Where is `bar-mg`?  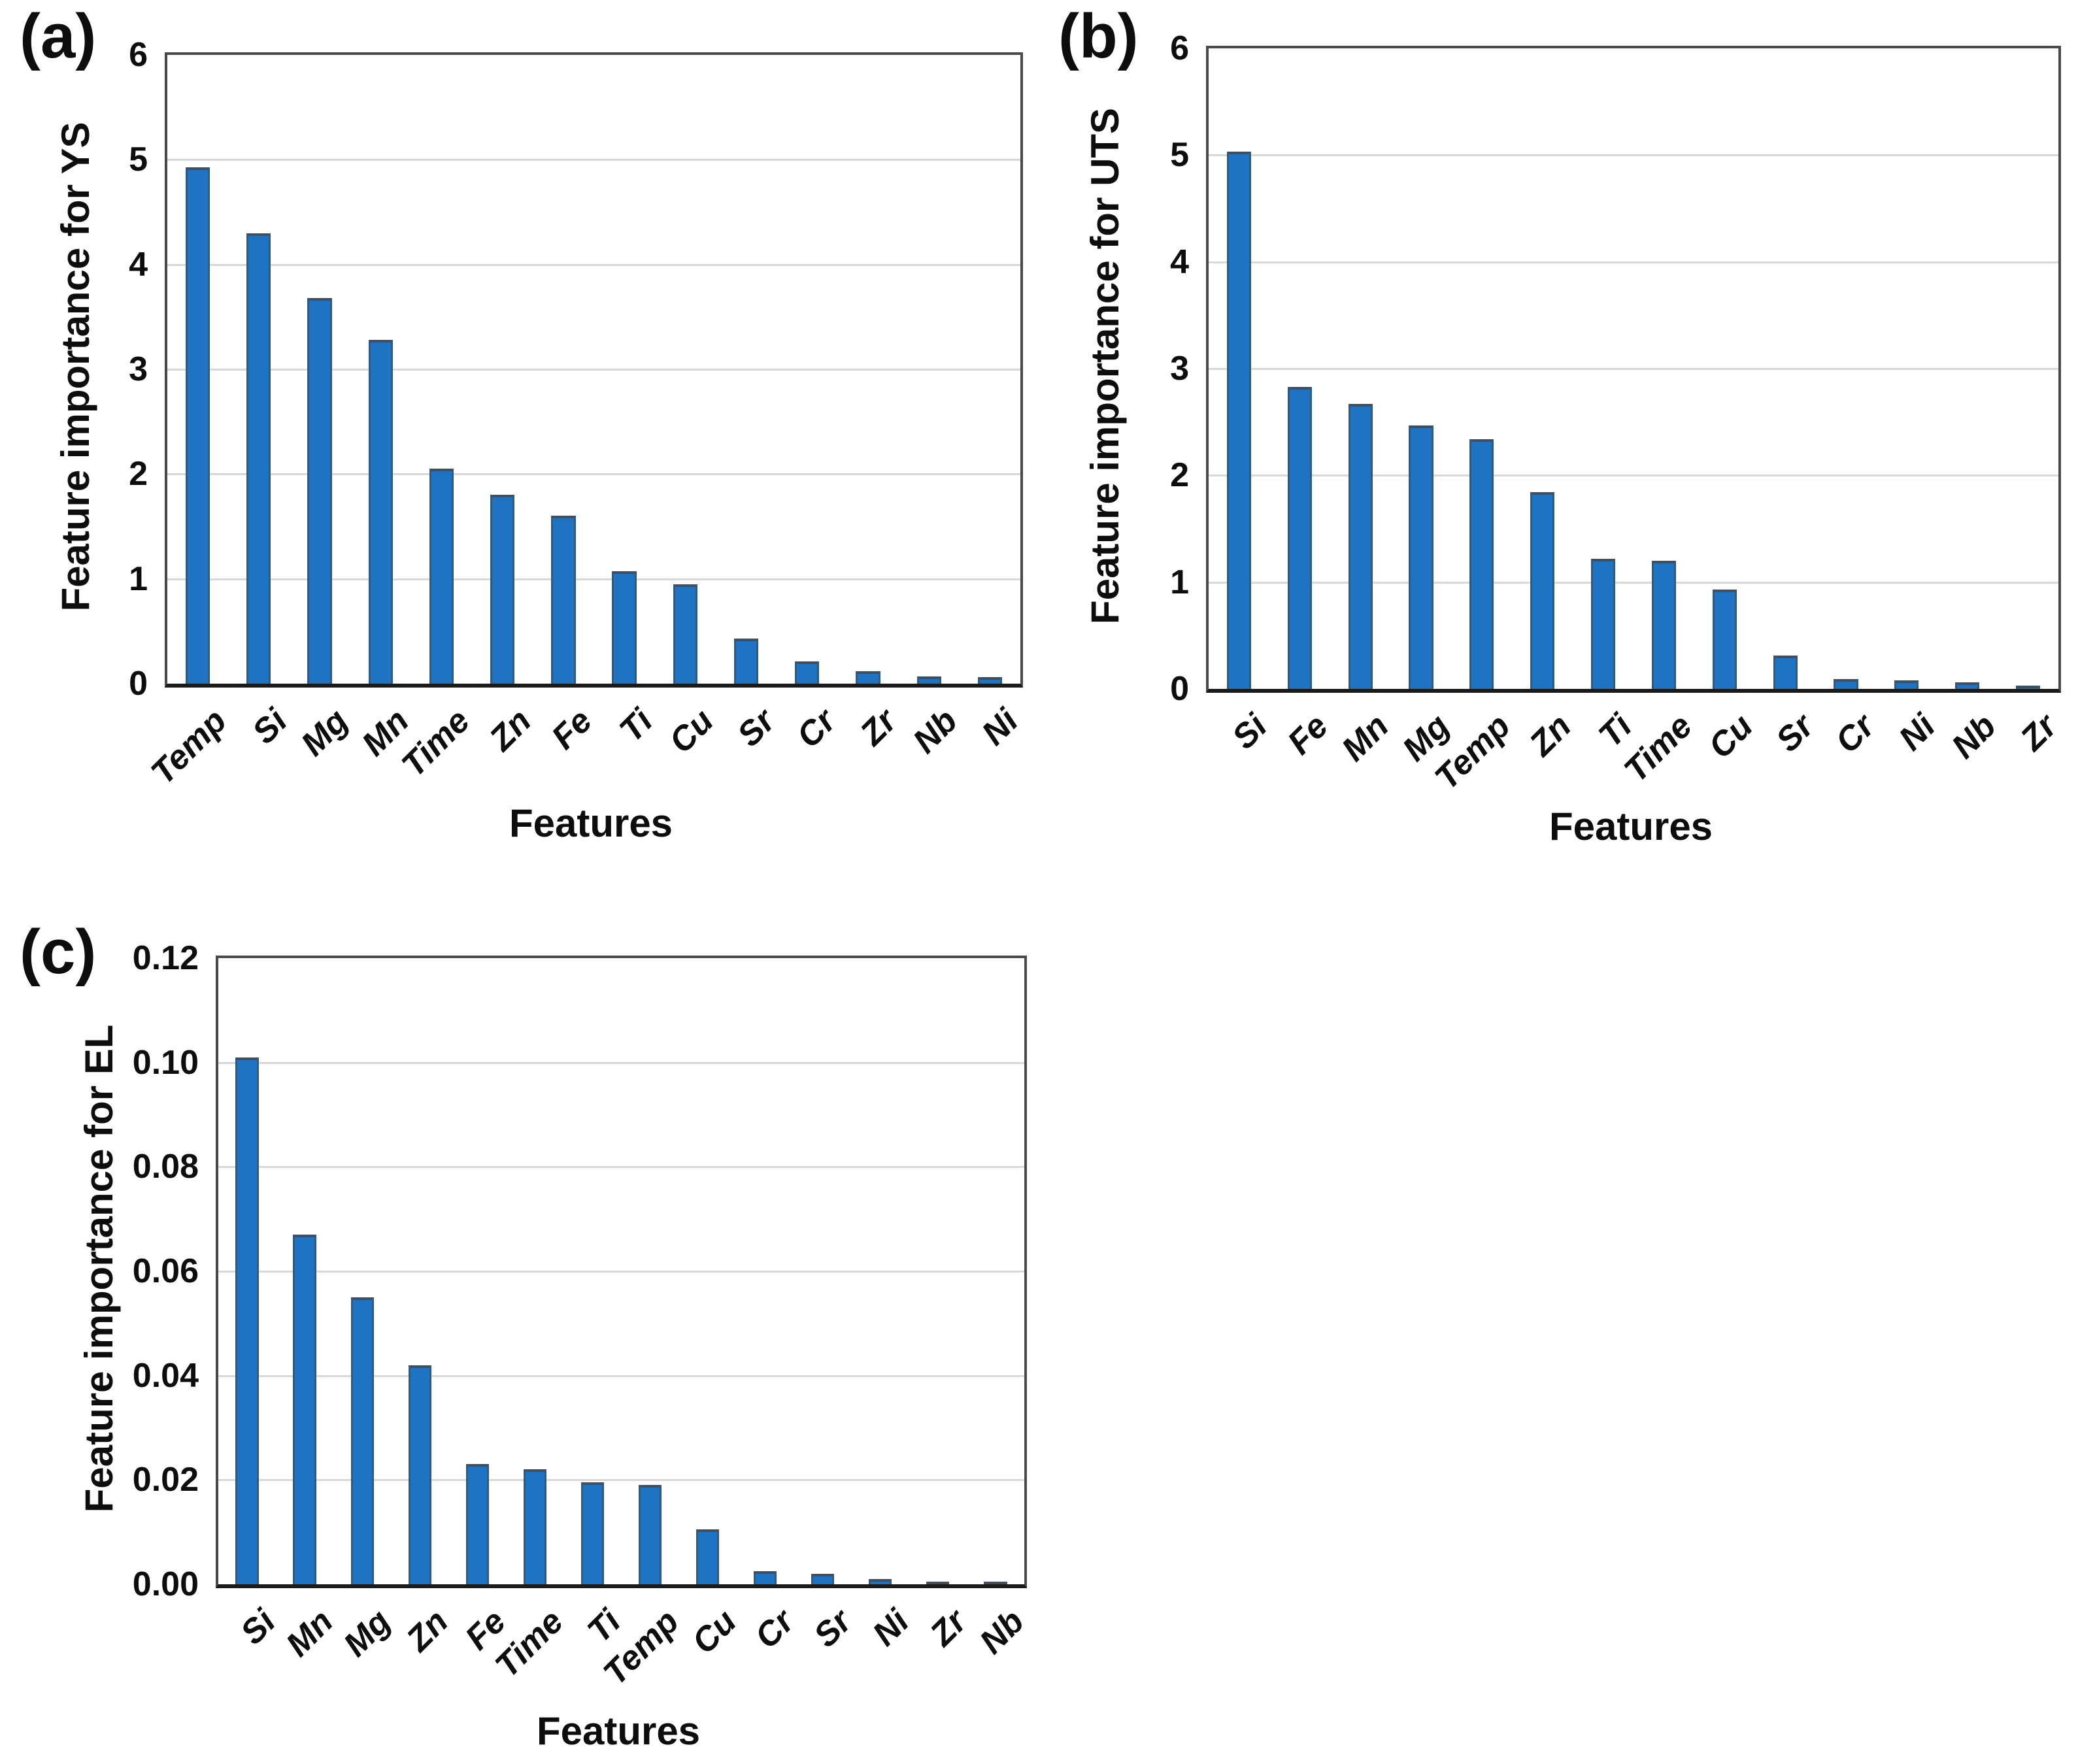
bar-mg is located at coordinates (362, 1440).